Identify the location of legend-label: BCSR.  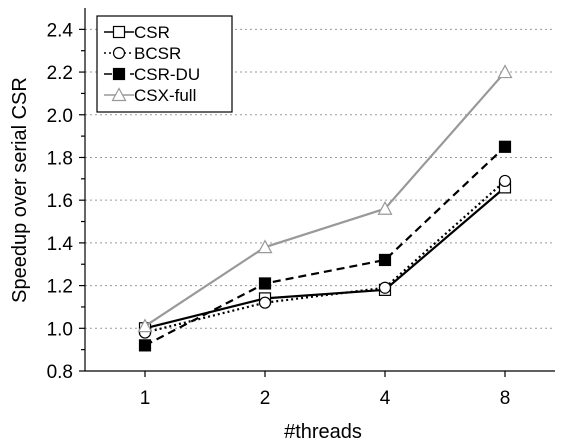
(157, 53).